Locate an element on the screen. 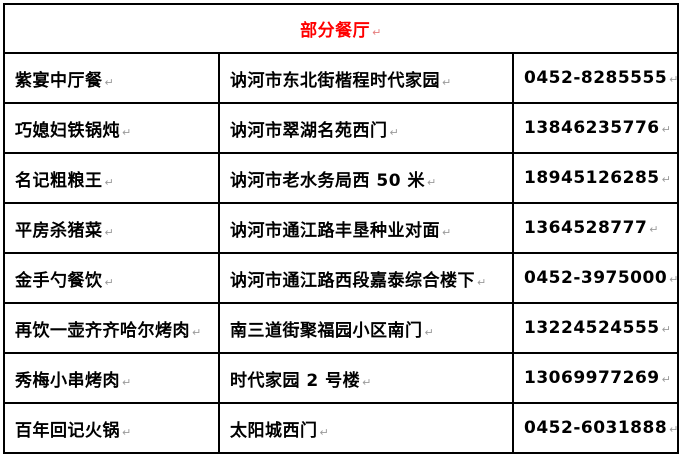 This screenshot has height=463, width=688. address: 讷河市翠湖名苑西门 is located at coordinates (309, 130).